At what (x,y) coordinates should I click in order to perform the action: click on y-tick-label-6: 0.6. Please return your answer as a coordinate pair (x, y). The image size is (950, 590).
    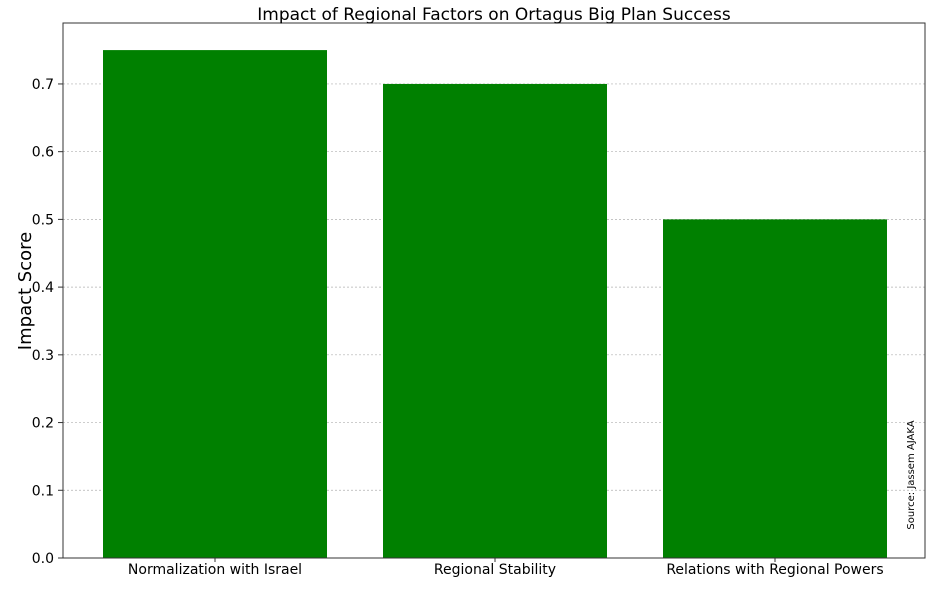
    Looking at the image, I should click on (43, 153).